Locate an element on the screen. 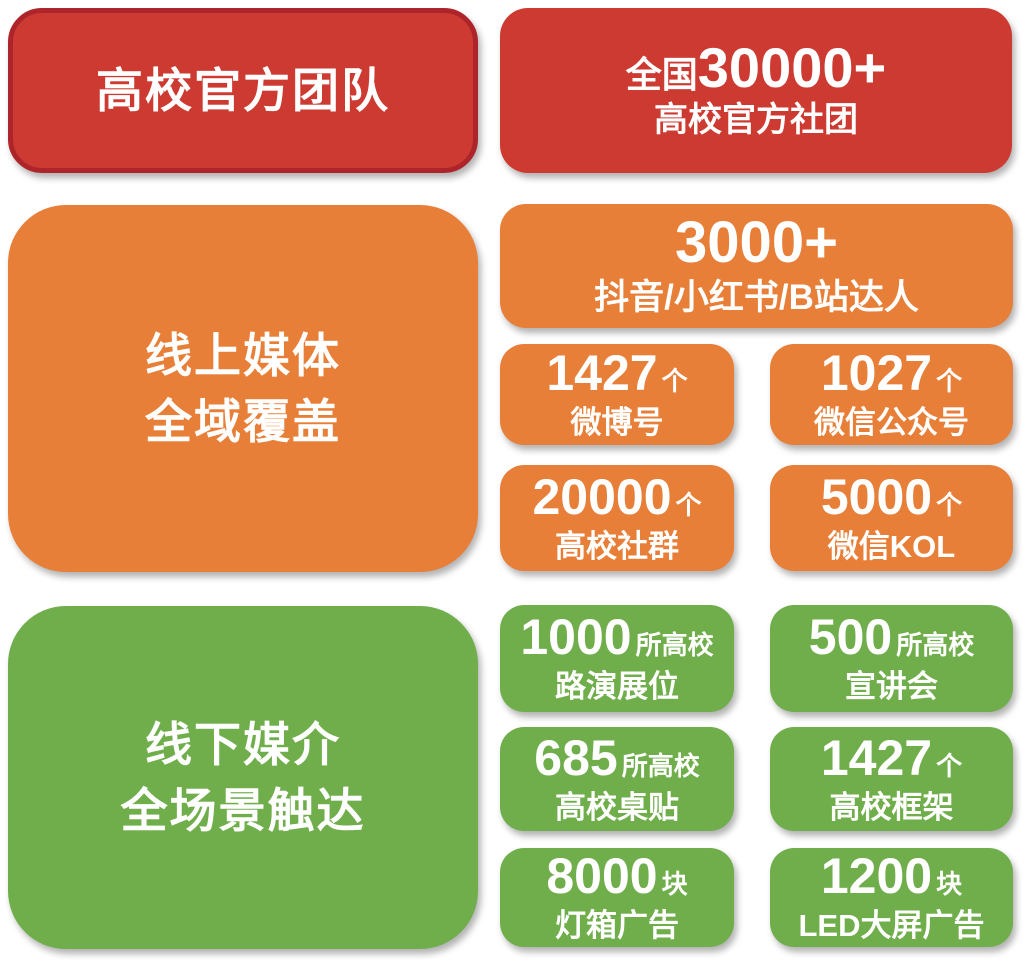 The height and width of the screenshot is (970, 1025). stat-number-row: 1000 所高校 is located at coordinates (616, 637).